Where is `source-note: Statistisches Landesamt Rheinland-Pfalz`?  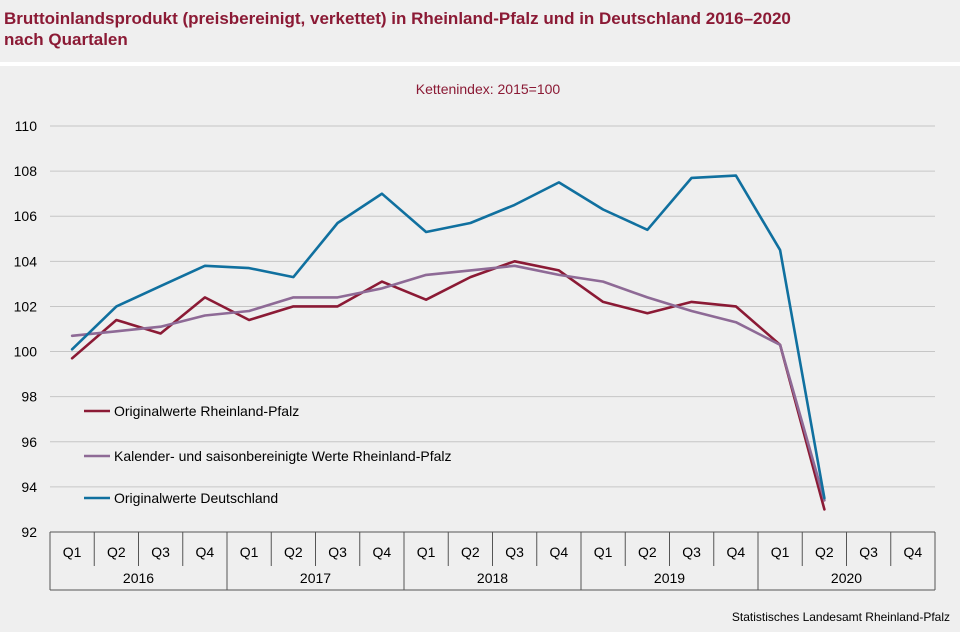
source-note: Statistisches Landesamt Rheinland-Pfalz is located at coordinates (840, 617).